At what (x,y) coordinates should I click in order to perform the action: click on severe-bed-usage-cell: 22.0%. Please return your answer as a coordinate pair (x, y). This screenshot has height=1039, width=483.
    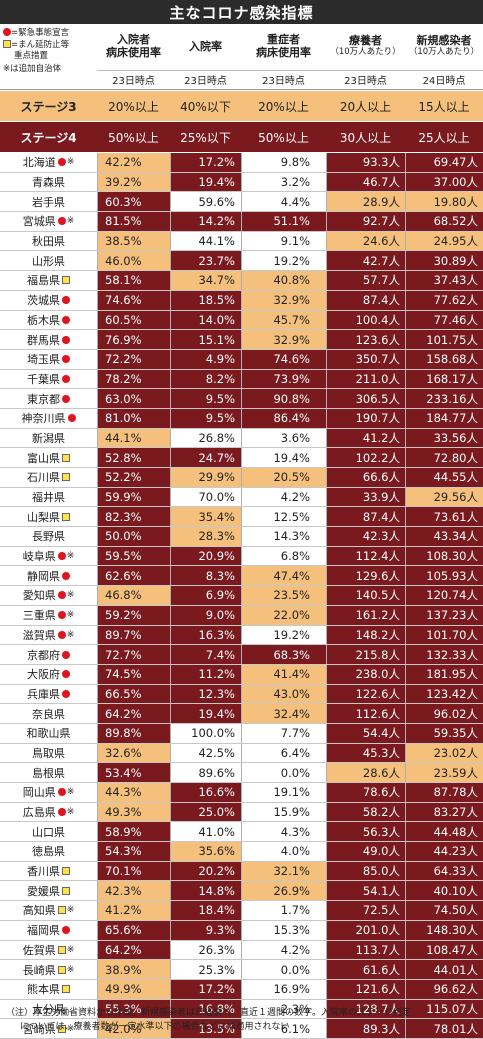
    Looking at the image, I should click on (283, 615).